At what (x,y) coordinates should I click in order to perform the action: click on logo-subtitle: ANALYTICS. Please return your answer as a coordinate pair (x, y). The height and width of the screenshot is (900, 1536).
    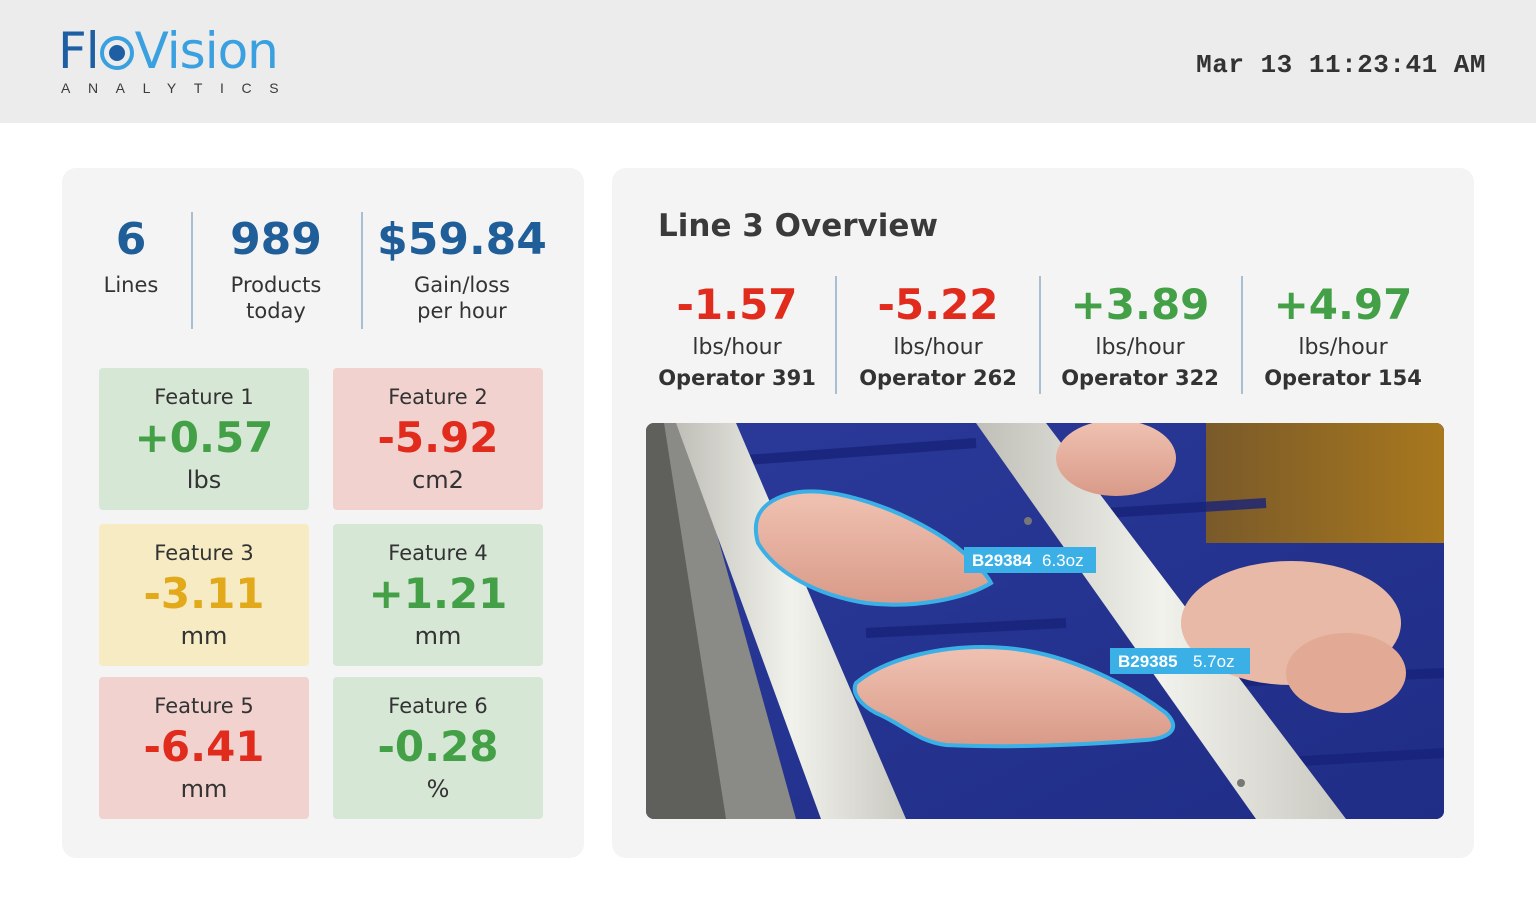
    Looking at the image, I should click on (179, 88).